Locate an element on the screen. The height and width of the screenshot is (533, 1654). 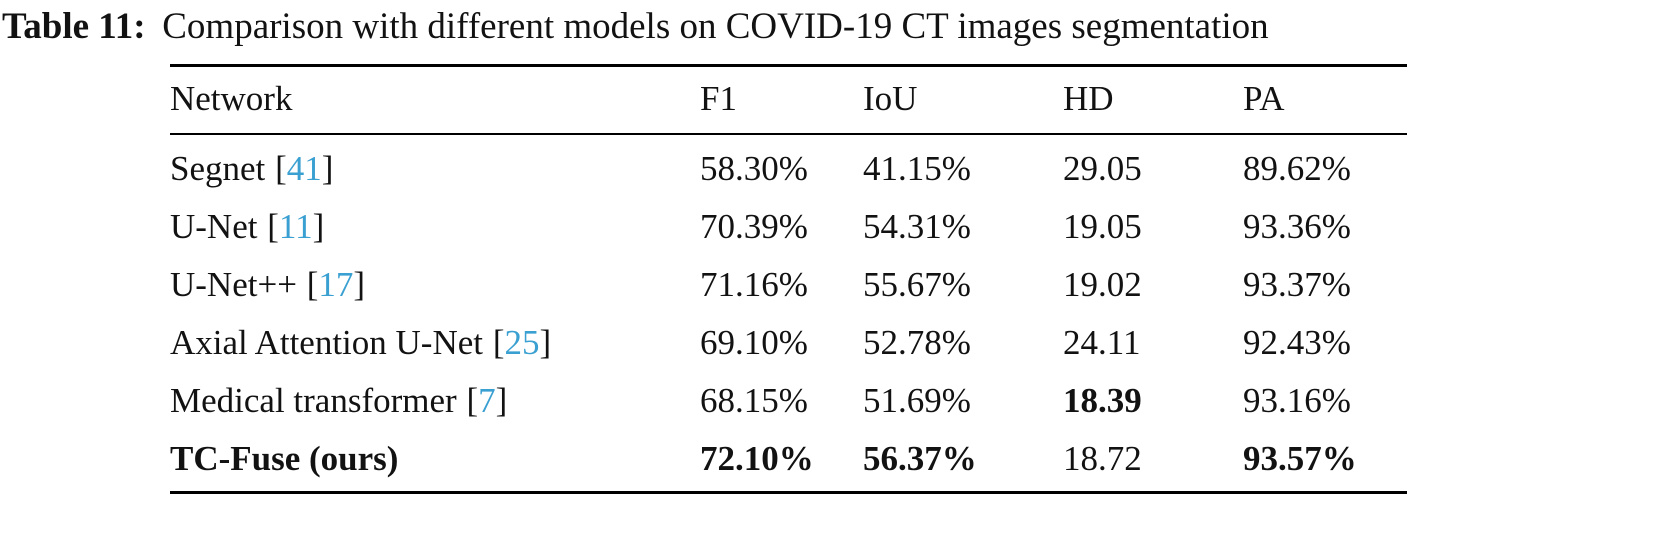
iou-cell: 41.15% is located at coordinates (917, 169).